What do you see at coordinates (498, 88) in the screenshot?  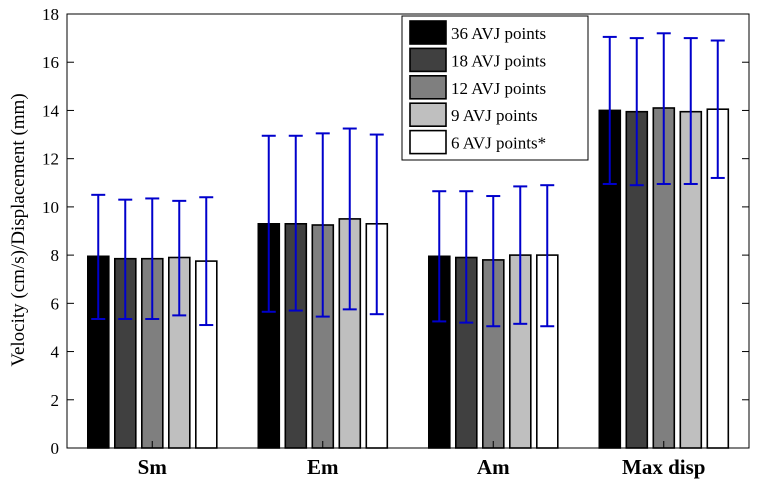 I see `legend-label: 12 AVJ points` at bounding box center [498, 88].